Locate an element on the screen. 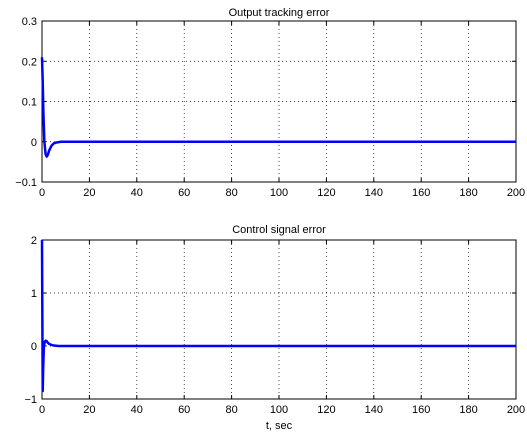 This screenshot has width=527, height=437. y-tick-label: 2 is located at coordinates (34, 241).